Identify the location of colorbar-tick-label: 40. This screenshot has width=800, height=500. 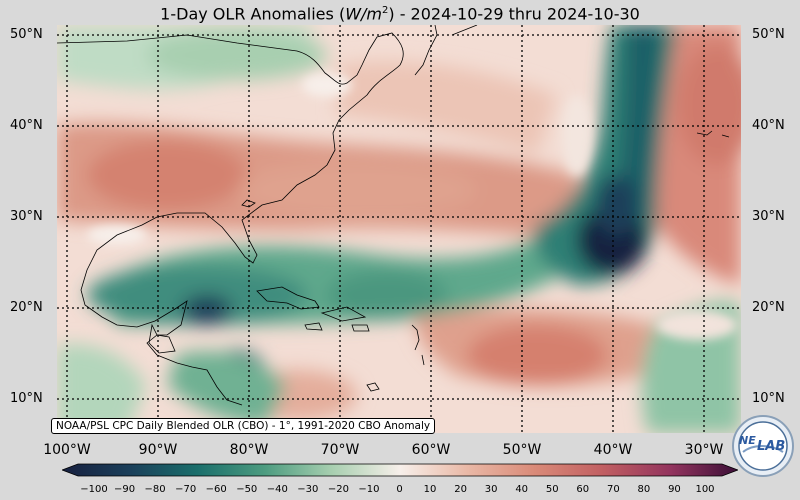
(522, 489).